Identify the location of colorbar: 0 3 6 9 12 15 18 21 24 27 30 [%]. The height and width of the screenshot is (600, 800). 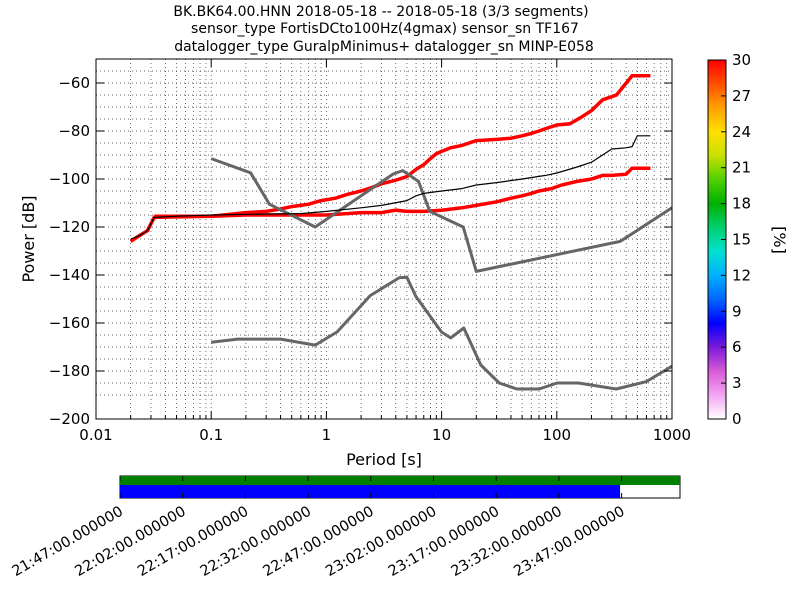
(748, 239).